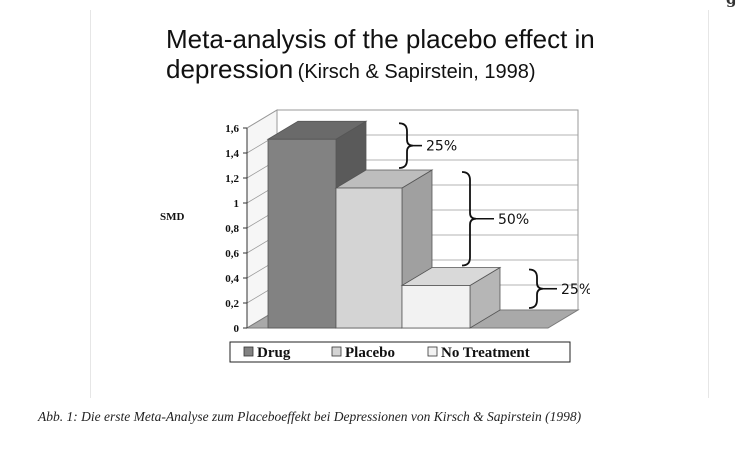 Image resolution: width=755 pixels, height=461 pixels. What do you see at coordinates (232, 154) in the screenshot?
I see `y-tick-label: 1,4` at bounding box center [232, 154].